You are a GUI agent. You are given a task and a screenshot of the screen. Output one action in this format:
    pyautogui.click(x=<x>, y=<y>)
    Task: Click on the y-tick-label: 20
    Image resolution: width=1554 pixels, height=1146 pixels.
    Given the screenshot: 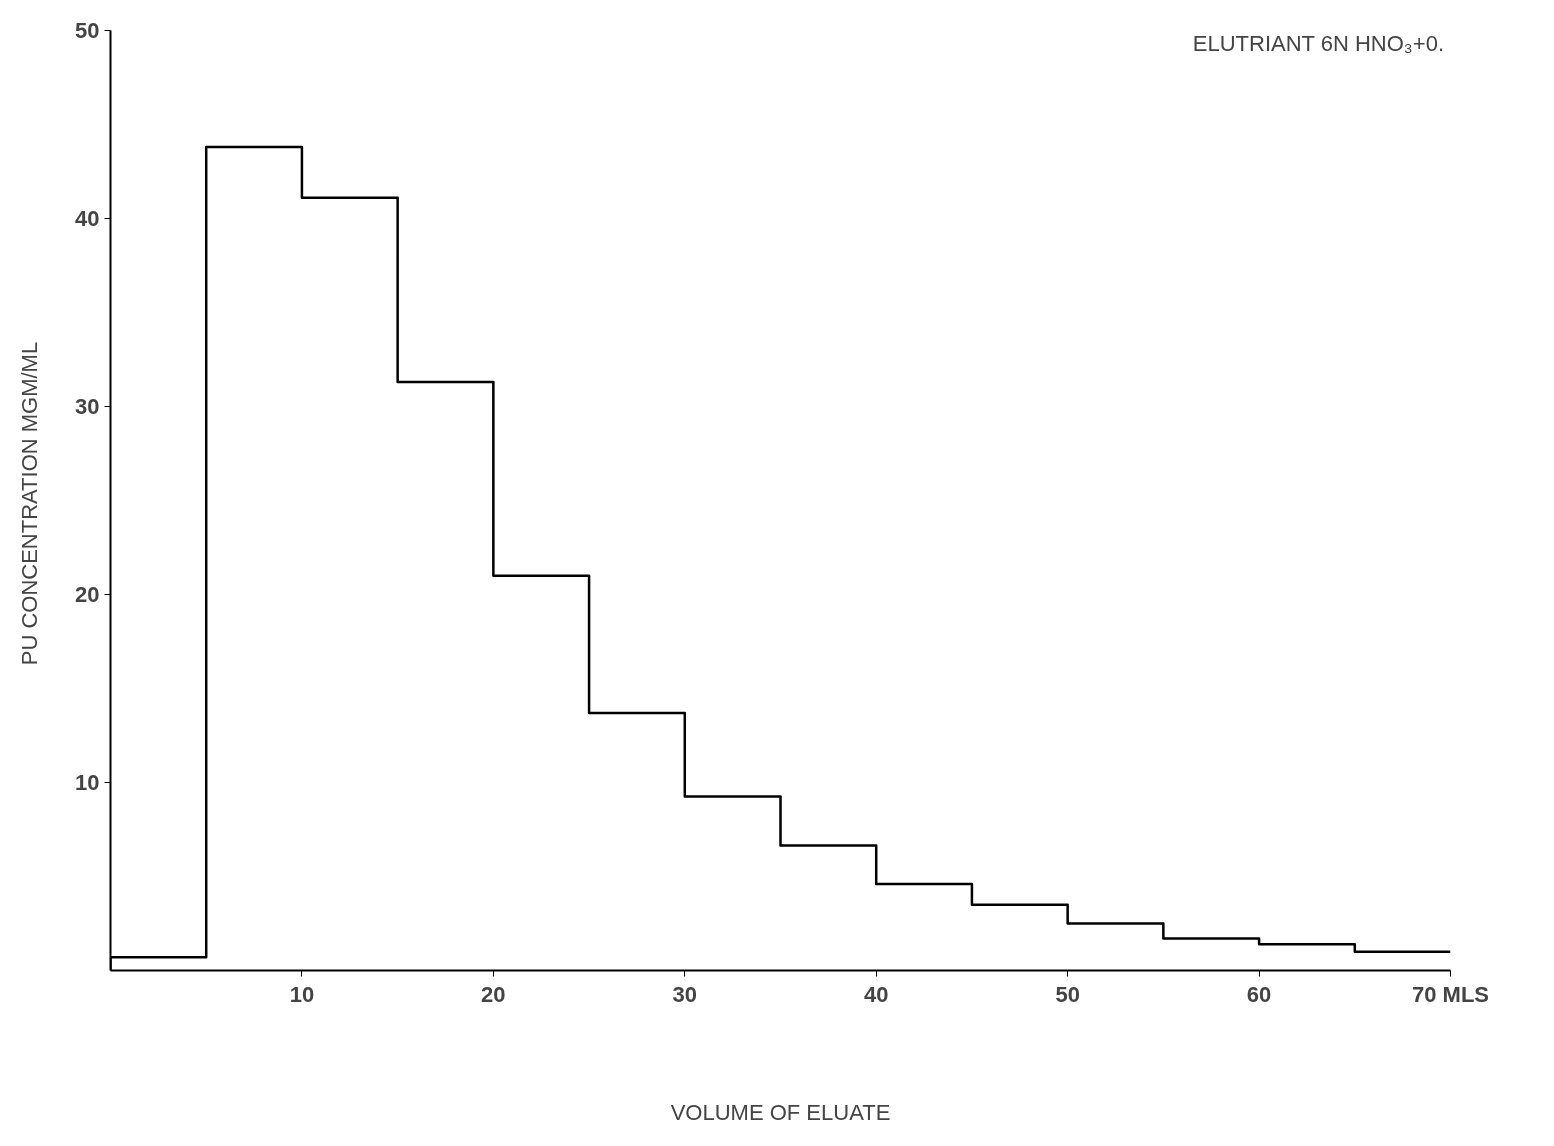 What is the action you would take?
    pyautogui.click(x=87, y=594)
    